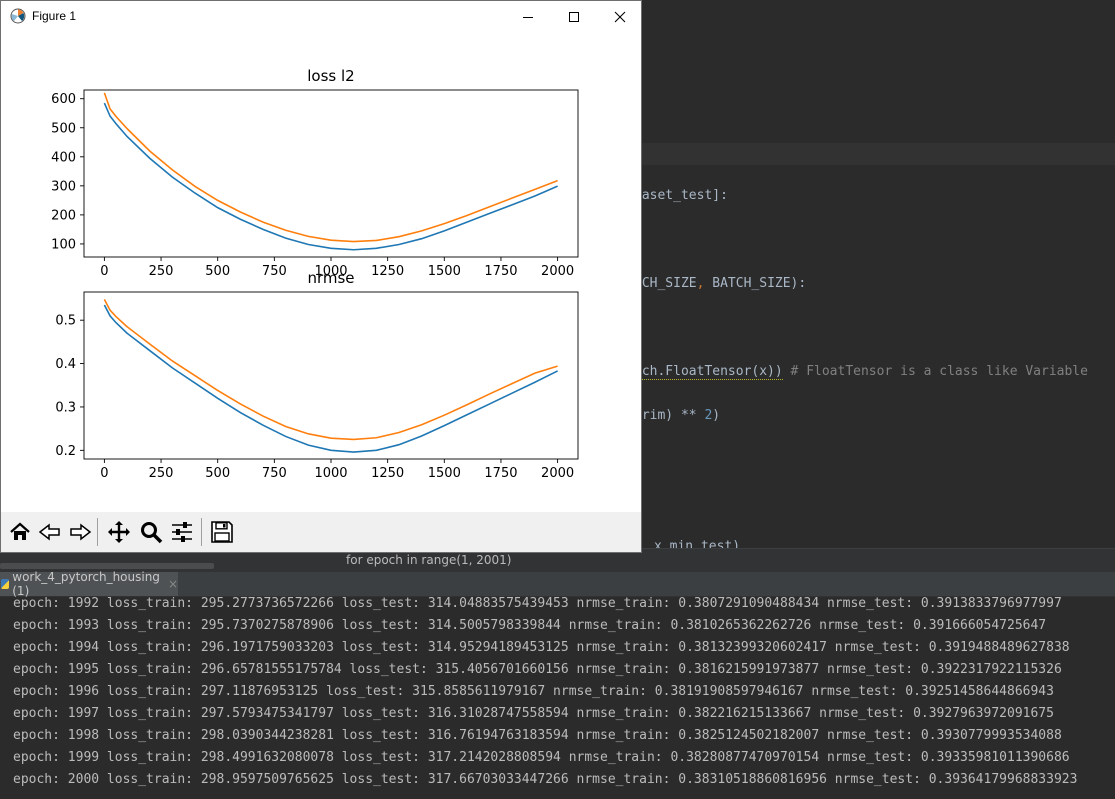  Describe the element at coordinates (63, 186) in the screenshot. I see `y-tick-label: 300` at that location.